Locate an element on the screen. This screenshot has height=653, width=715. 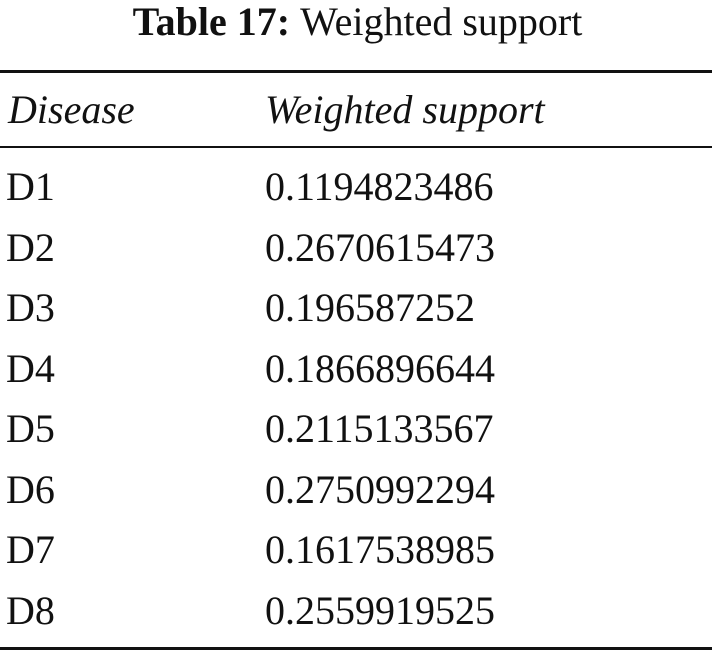
support-cell: 0.1617538985 is located at coordinates (380, 549).